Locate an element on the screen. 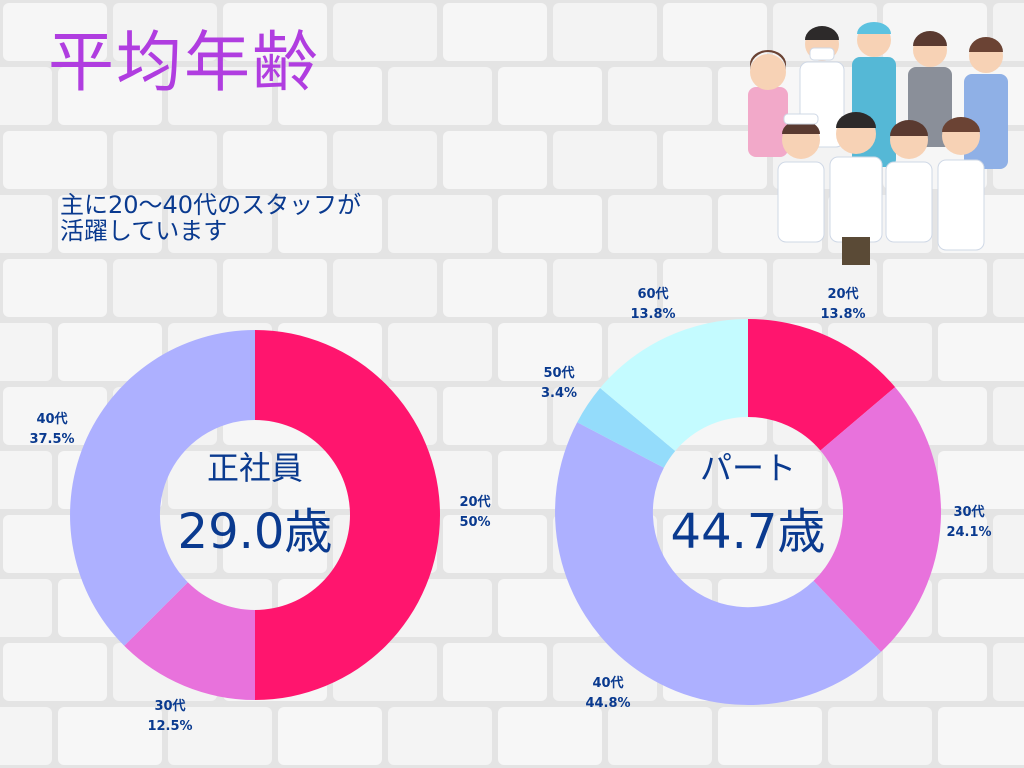 Image resolution: width=1024 pixels, height=768 pixels. parttime-label-30s: 30代 24.1% is located at coordinates (969, 522).